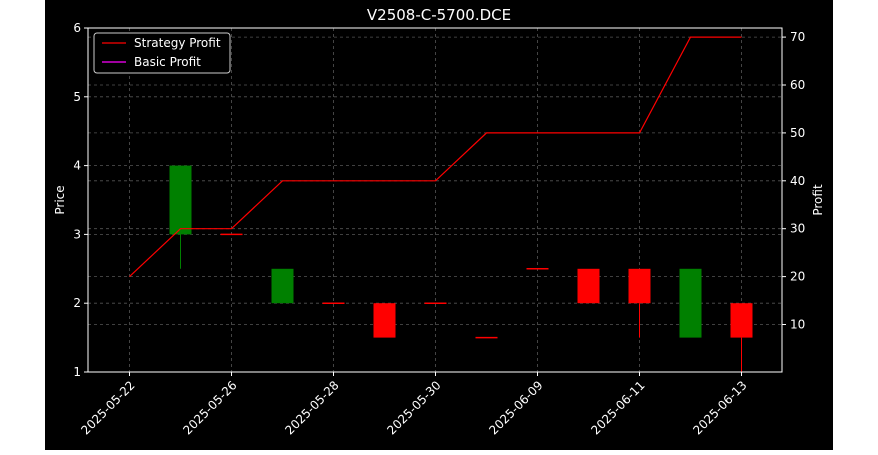 This screenshot has height=455, width=878. Describe the element at coordinates (818, 200) in the screenshot. I see `y-axis-label-right: Profit` at that location.